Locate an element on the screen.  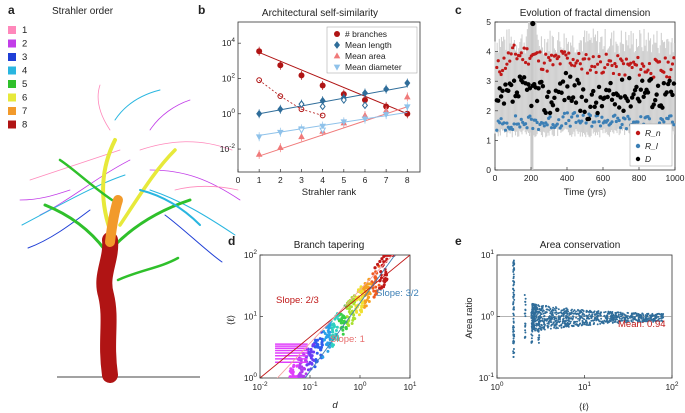
b-ytick-label: 10⁻² is located at coordinates (228, 148).